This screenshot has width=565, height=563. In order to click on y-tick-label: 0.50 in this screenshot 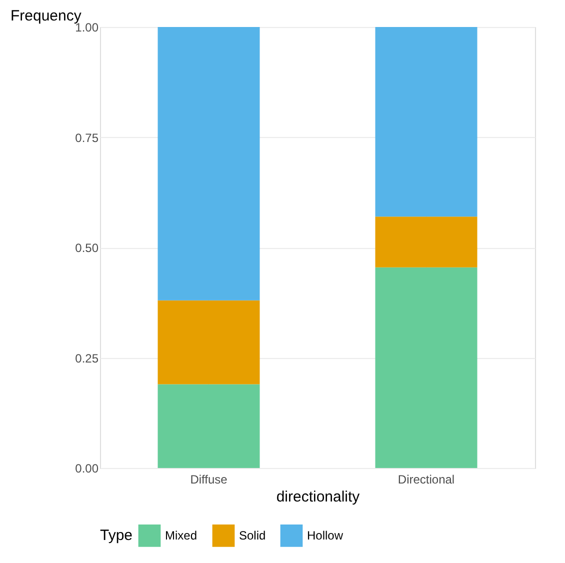, I will do `click(87, 248)`.